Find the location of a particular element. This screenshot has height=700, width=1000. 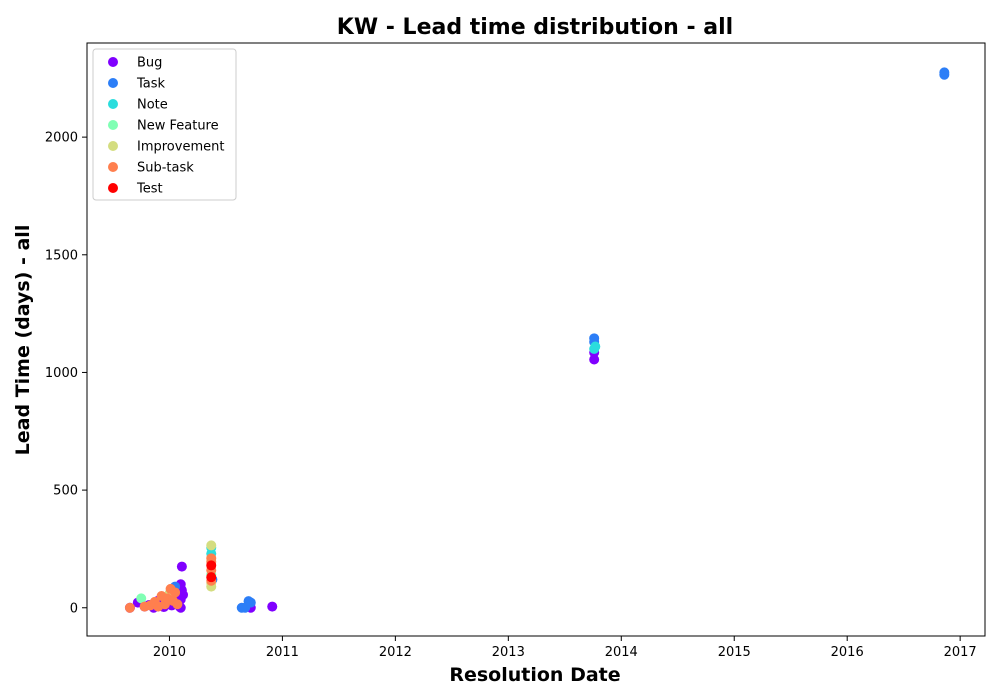

x-tick-label: 2010 is located at coordinates (169, 652).